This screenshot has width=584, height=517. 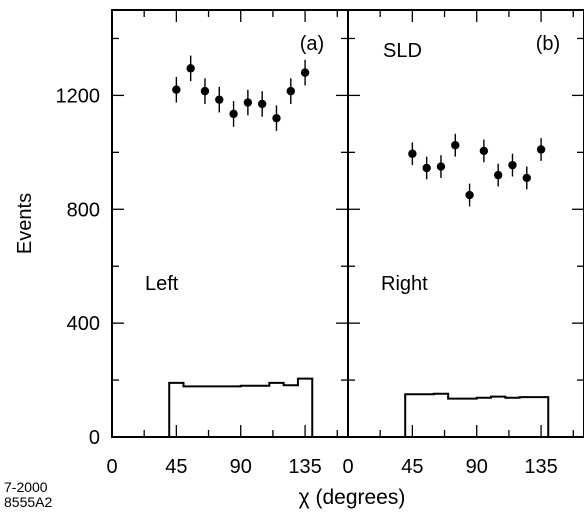 What do you see at coordinates (352, 497) in the screenshot?
I see `x-axis-title: χ (degrees)` at bounding box center [352, 497].